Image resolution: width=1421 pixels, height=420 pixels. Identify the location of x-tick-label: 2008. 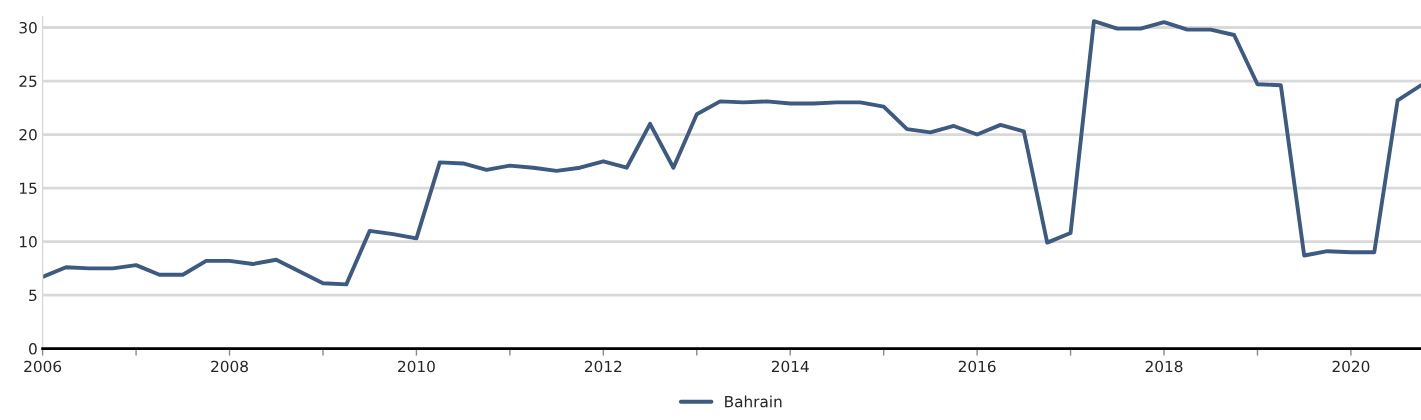
(229, 366).